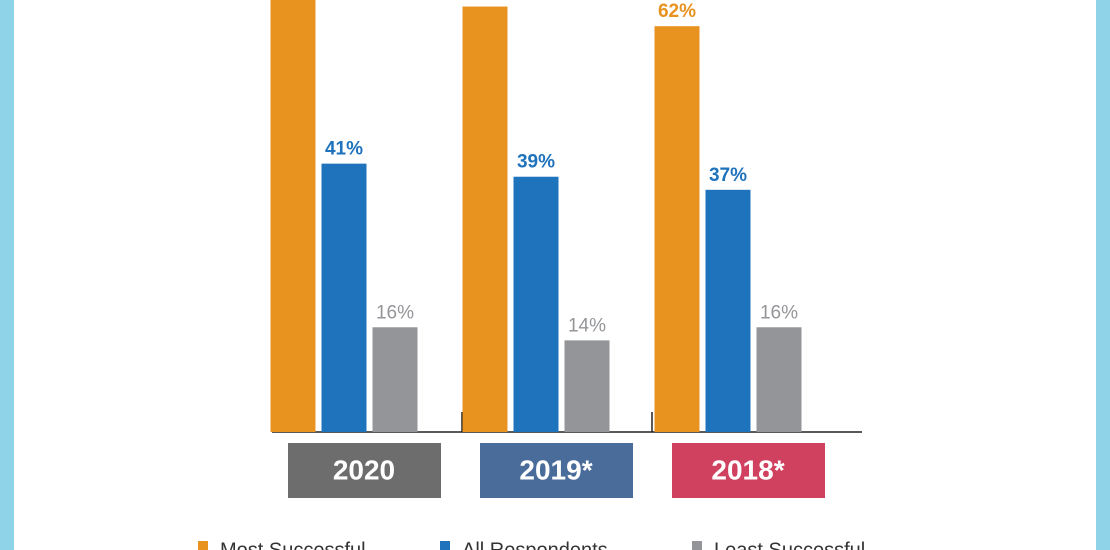  Describe the element at coordinates (728, 175) in the screenshot. I see `value-label: 37%` at that location.